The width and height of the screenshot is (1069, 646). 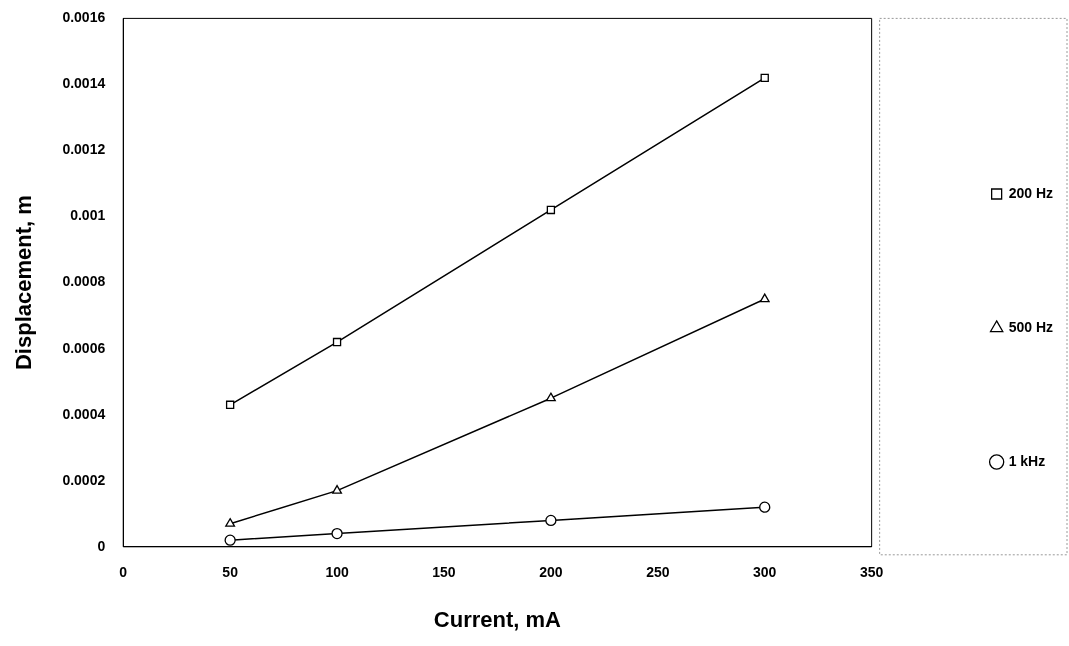 I want to click on x-tick-label: 150, so click(x=444, y=572).